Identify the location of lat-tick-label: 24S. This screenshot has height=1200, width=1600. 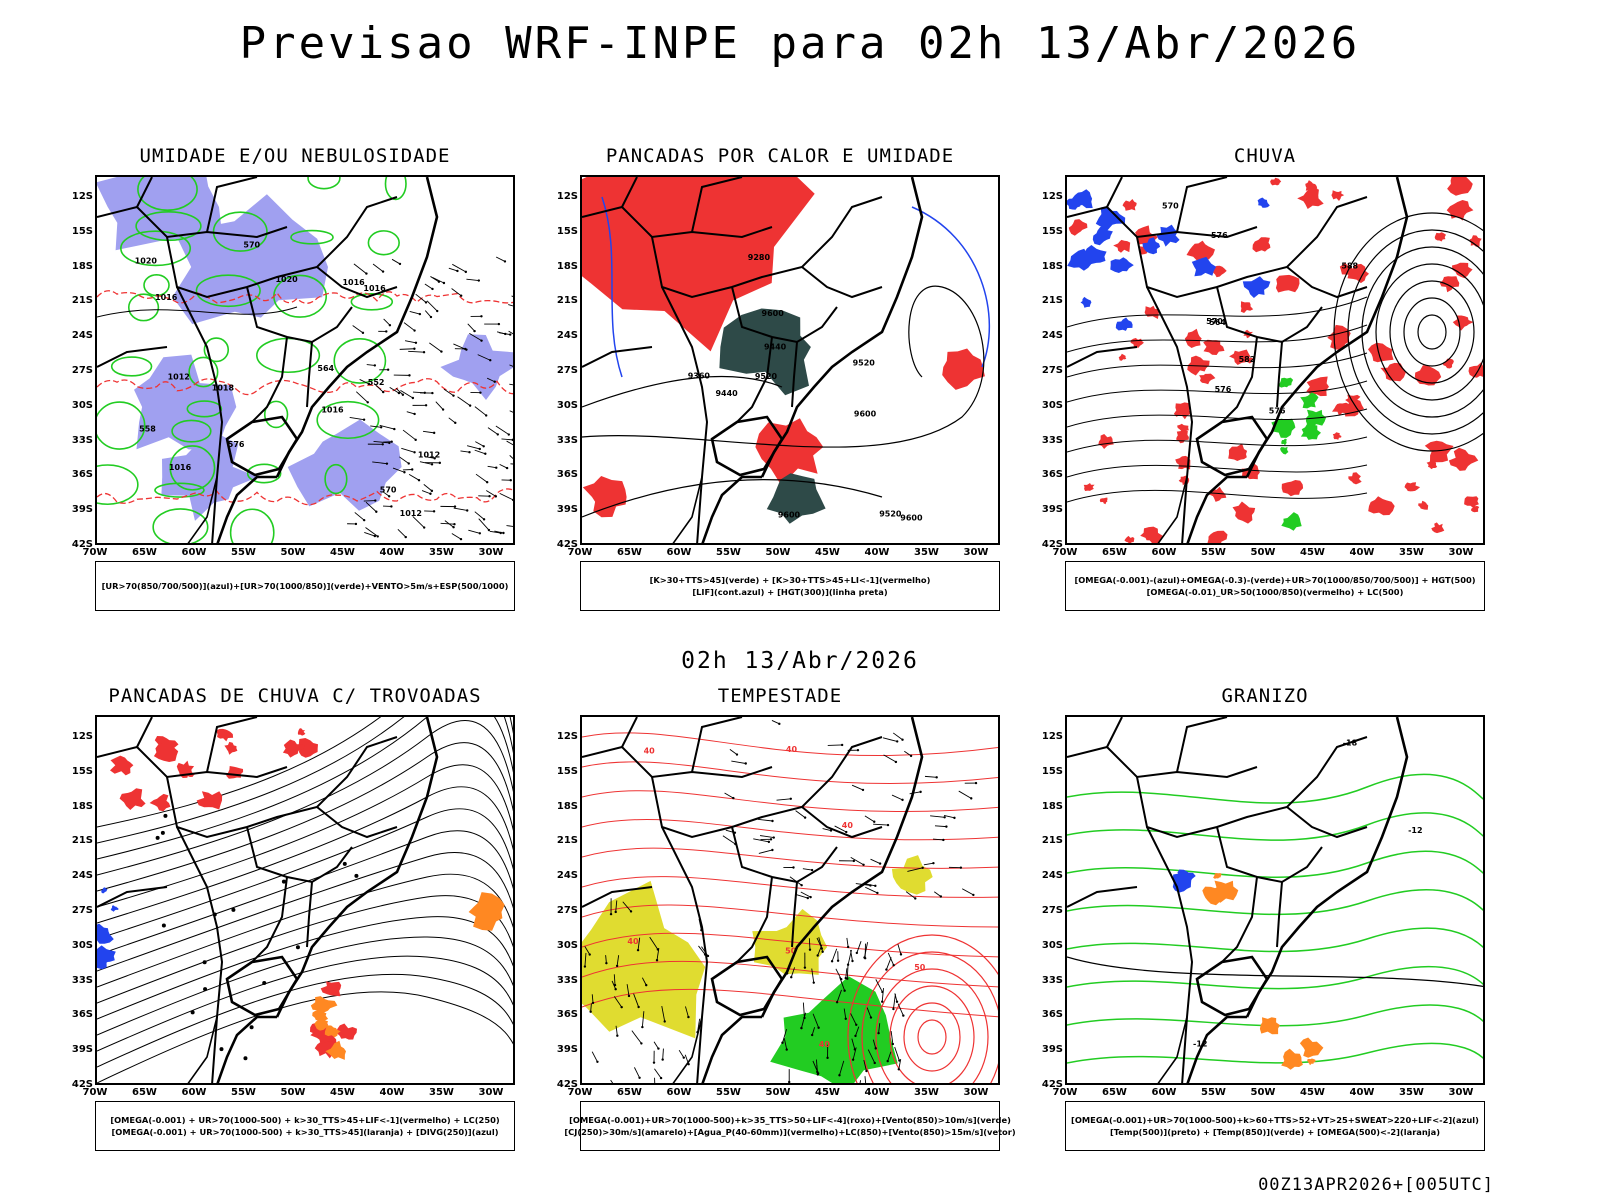
(82, 876).